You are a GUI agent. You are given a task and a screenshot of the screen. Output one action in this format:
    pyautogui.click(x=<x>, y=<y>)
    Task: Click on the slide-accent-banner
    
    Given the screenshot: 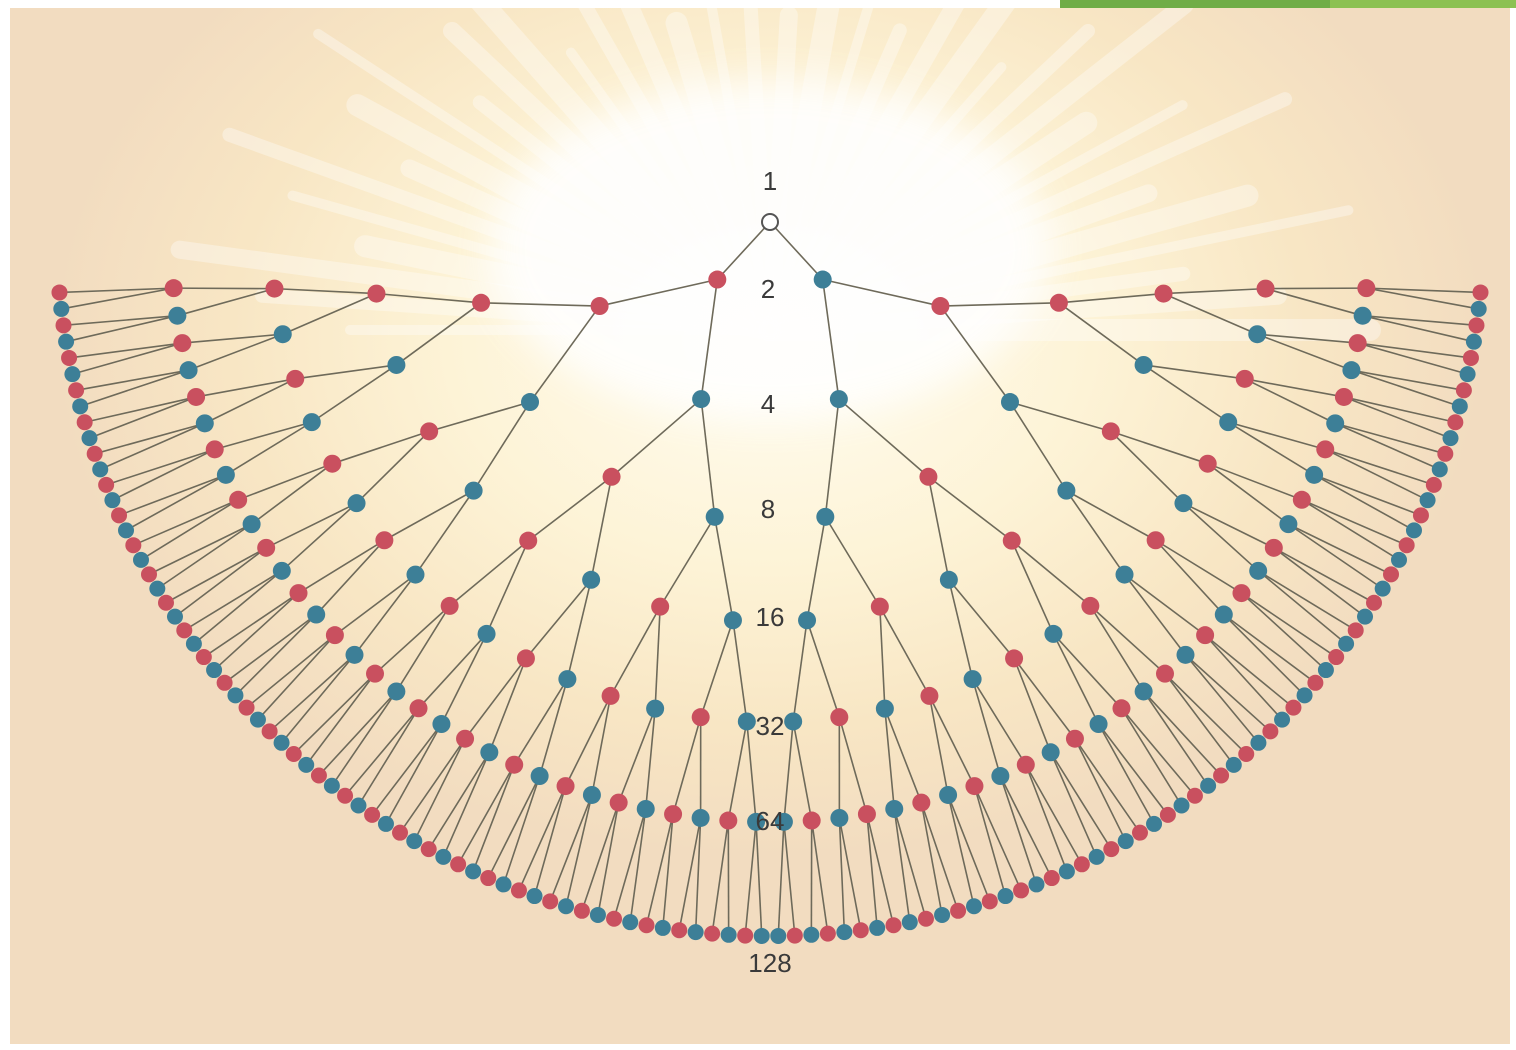 What is the action you would take?
    pyautogui.click(x=1288, y=4)
    